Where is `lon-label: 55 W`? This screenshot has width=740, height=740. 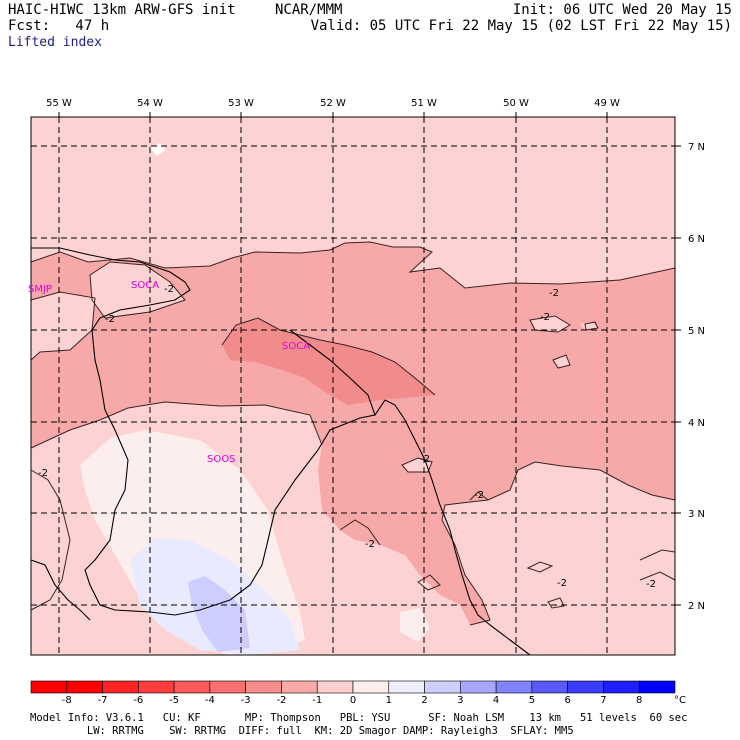 lon-label: 55 W is located at coordinates (59, 103).